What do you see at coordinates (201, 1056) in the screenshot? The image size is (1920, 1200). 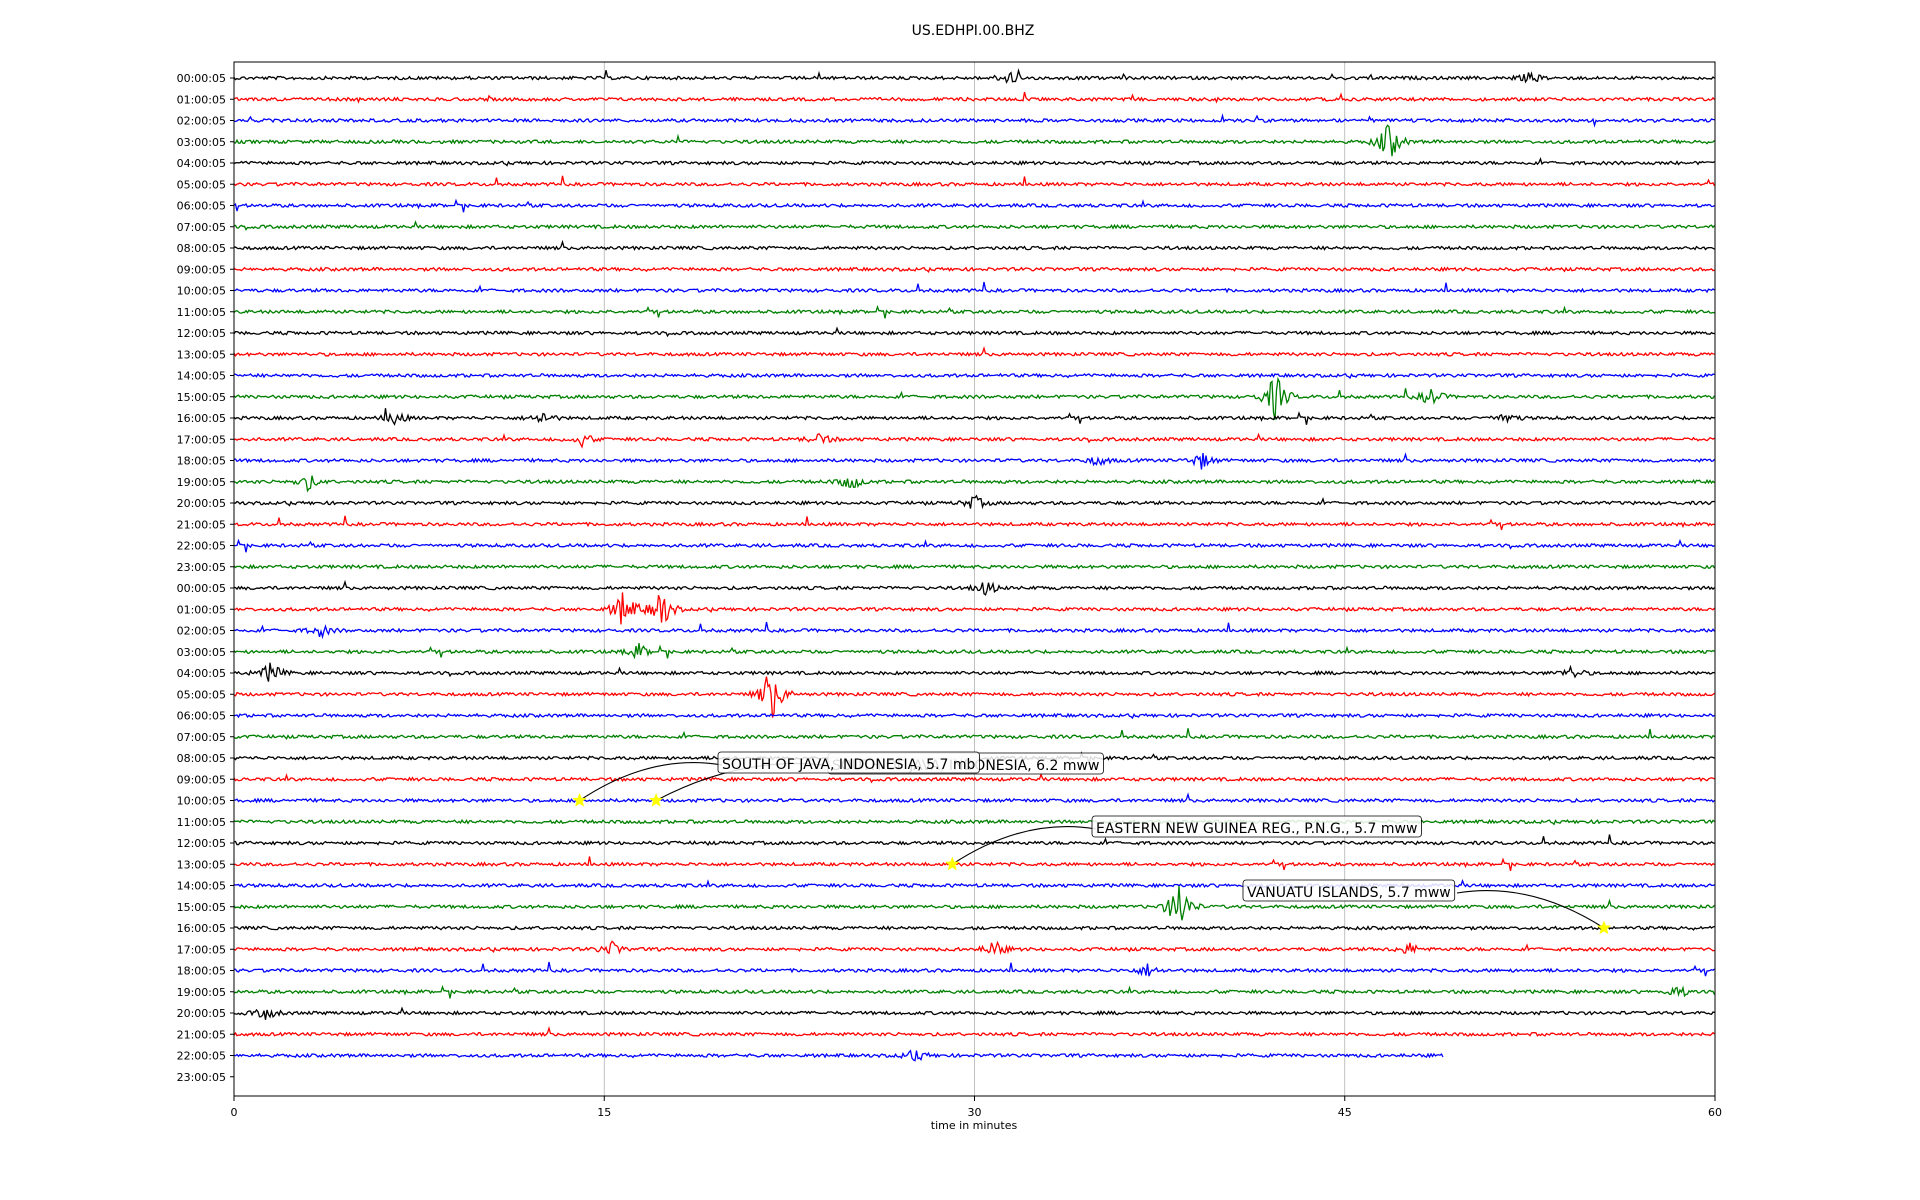 I see `row-time-label: 22:00:05` at bounding box center [201, 1056].